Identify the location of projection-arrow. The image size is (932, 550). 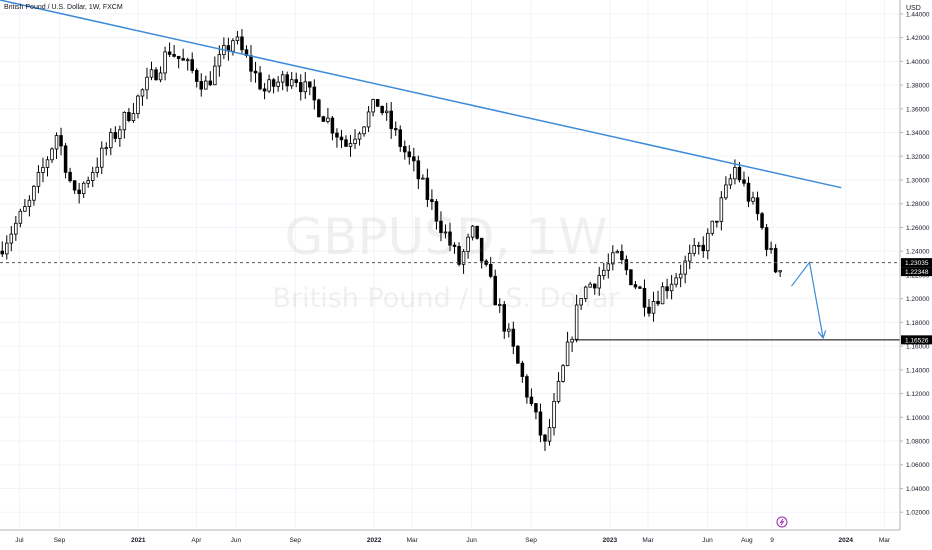
(807, 299).